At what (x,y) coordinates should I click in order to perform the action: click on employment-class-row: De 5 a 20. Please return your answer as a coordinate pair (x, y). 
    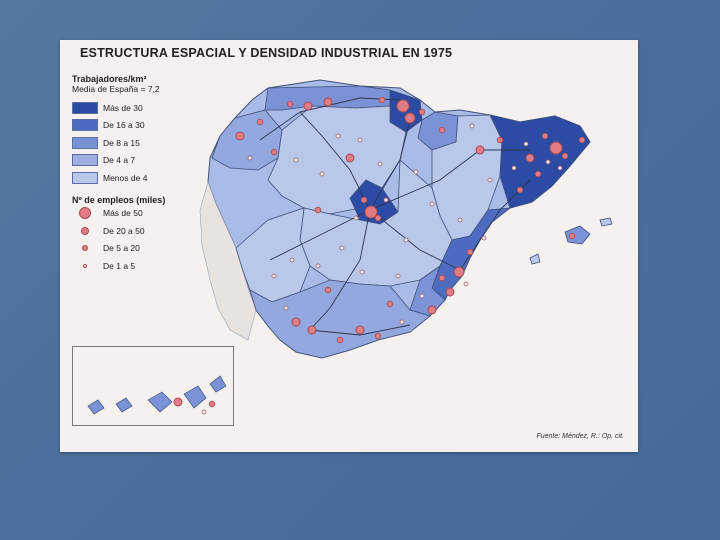
    Looking at the image, I should click on (142, 249).